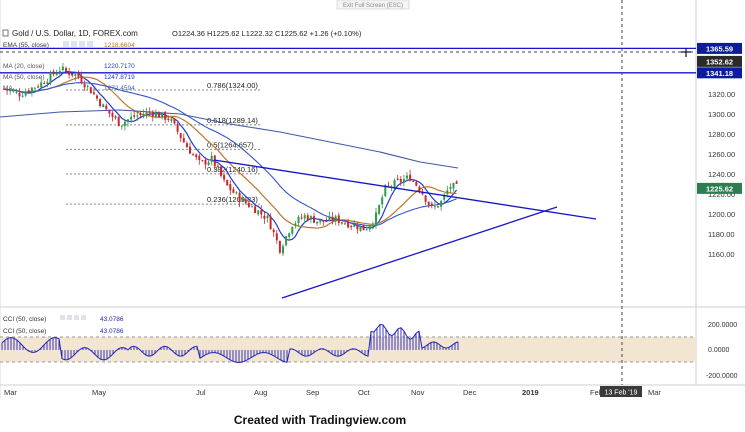 The height and width of the screenshot is (432, 745). Describe the element at coordinates (373, 6) in the screenshot. I see `exit-fullscreen-button: Exit Full Screen (ESC)` at that location.